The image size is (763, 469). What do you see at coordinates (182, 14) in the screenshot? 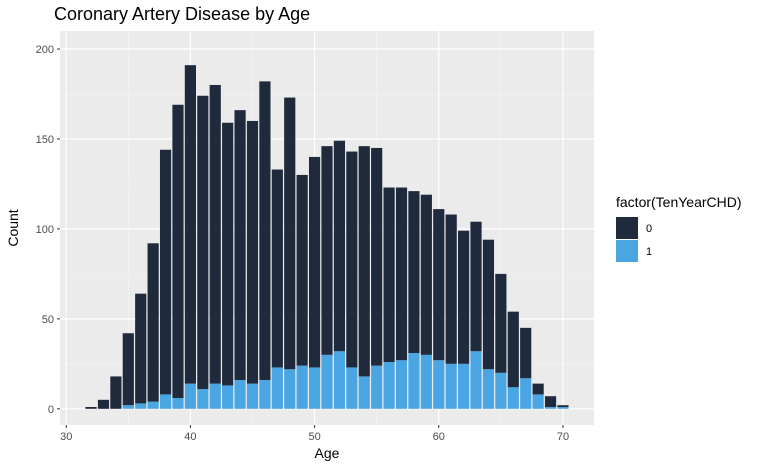
I see `chart-title: Coronary Artery Disease by Age` at bounding box center [182, 14].